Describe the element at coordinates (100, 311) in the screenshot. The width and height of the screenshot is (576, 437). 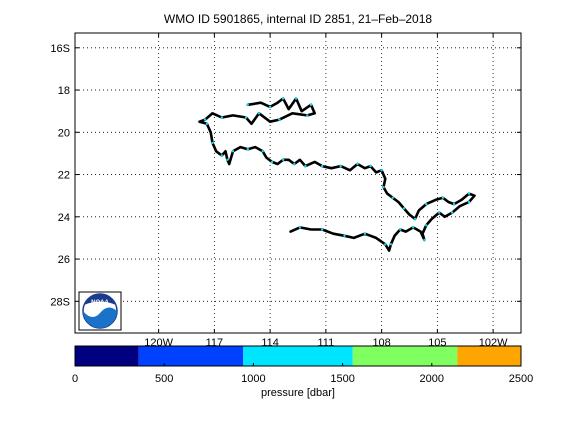
I see `noaa-logo: NOAA` at that location.